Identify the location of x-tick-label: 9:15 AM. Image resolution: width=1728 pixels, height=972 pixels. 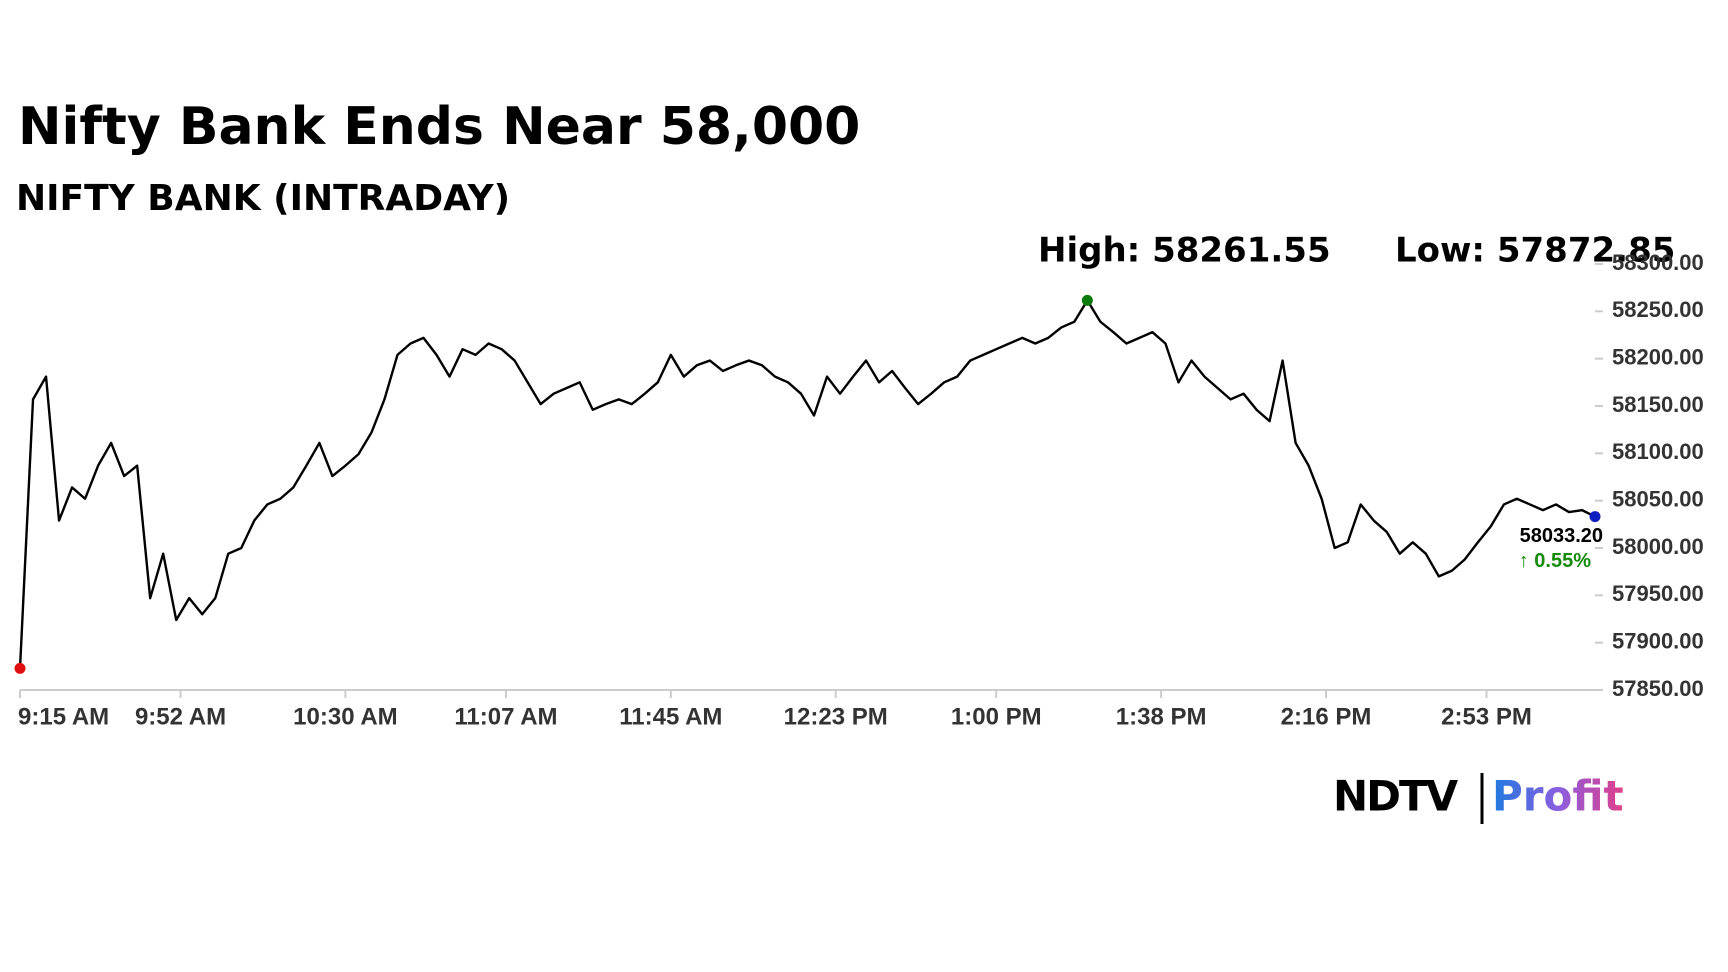
(63, 716).